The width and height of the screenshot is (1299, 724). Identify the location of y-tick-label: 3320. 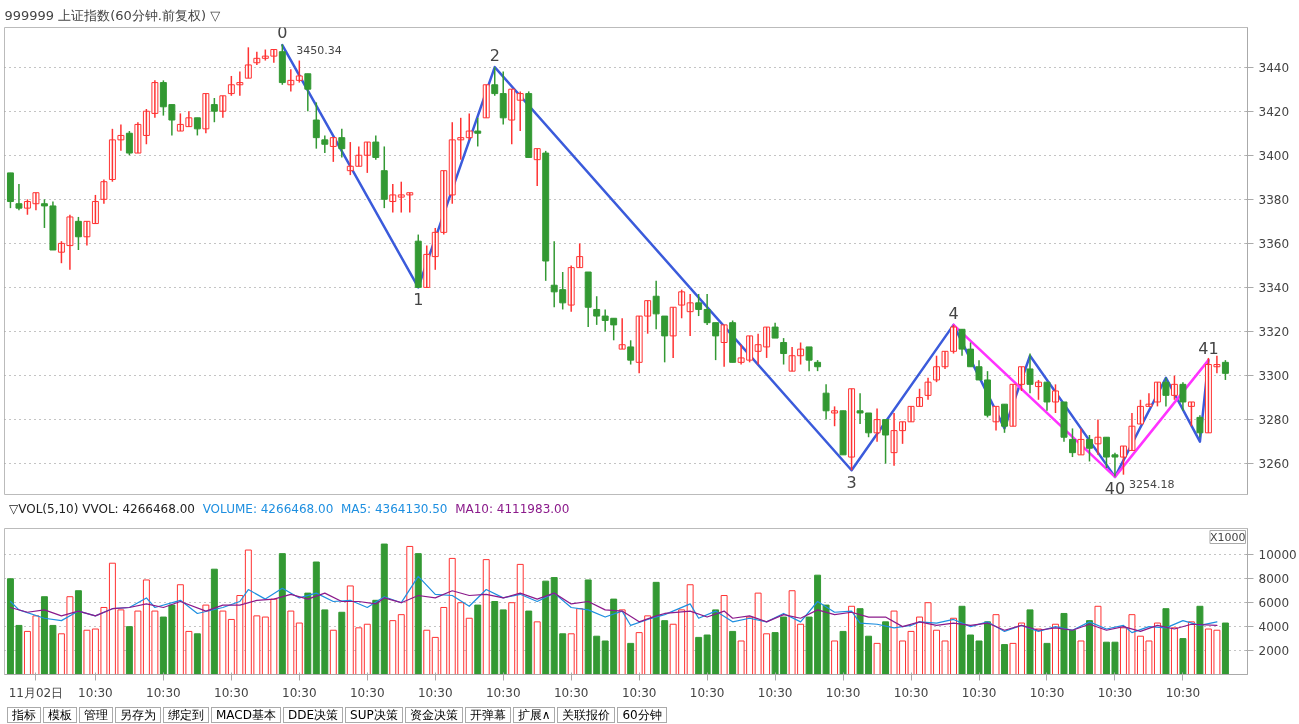
(1274, 331).